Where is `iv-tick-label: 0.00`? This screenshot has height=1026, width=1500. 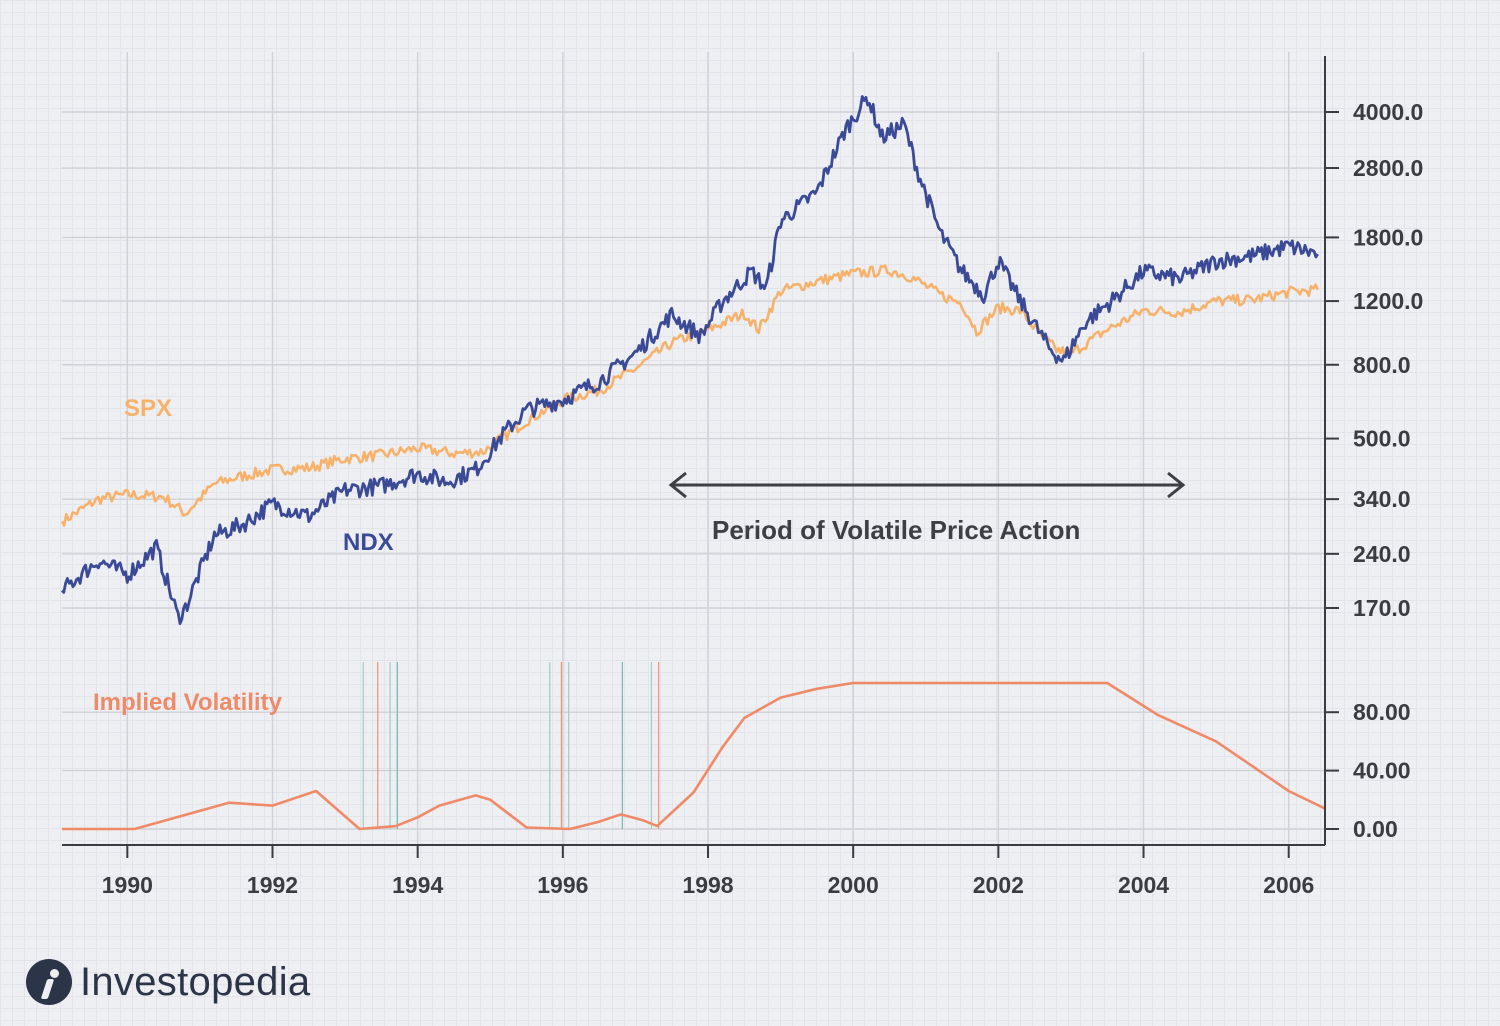
iv-tick-label: 0.00 is located at coordinates (1375, 829).